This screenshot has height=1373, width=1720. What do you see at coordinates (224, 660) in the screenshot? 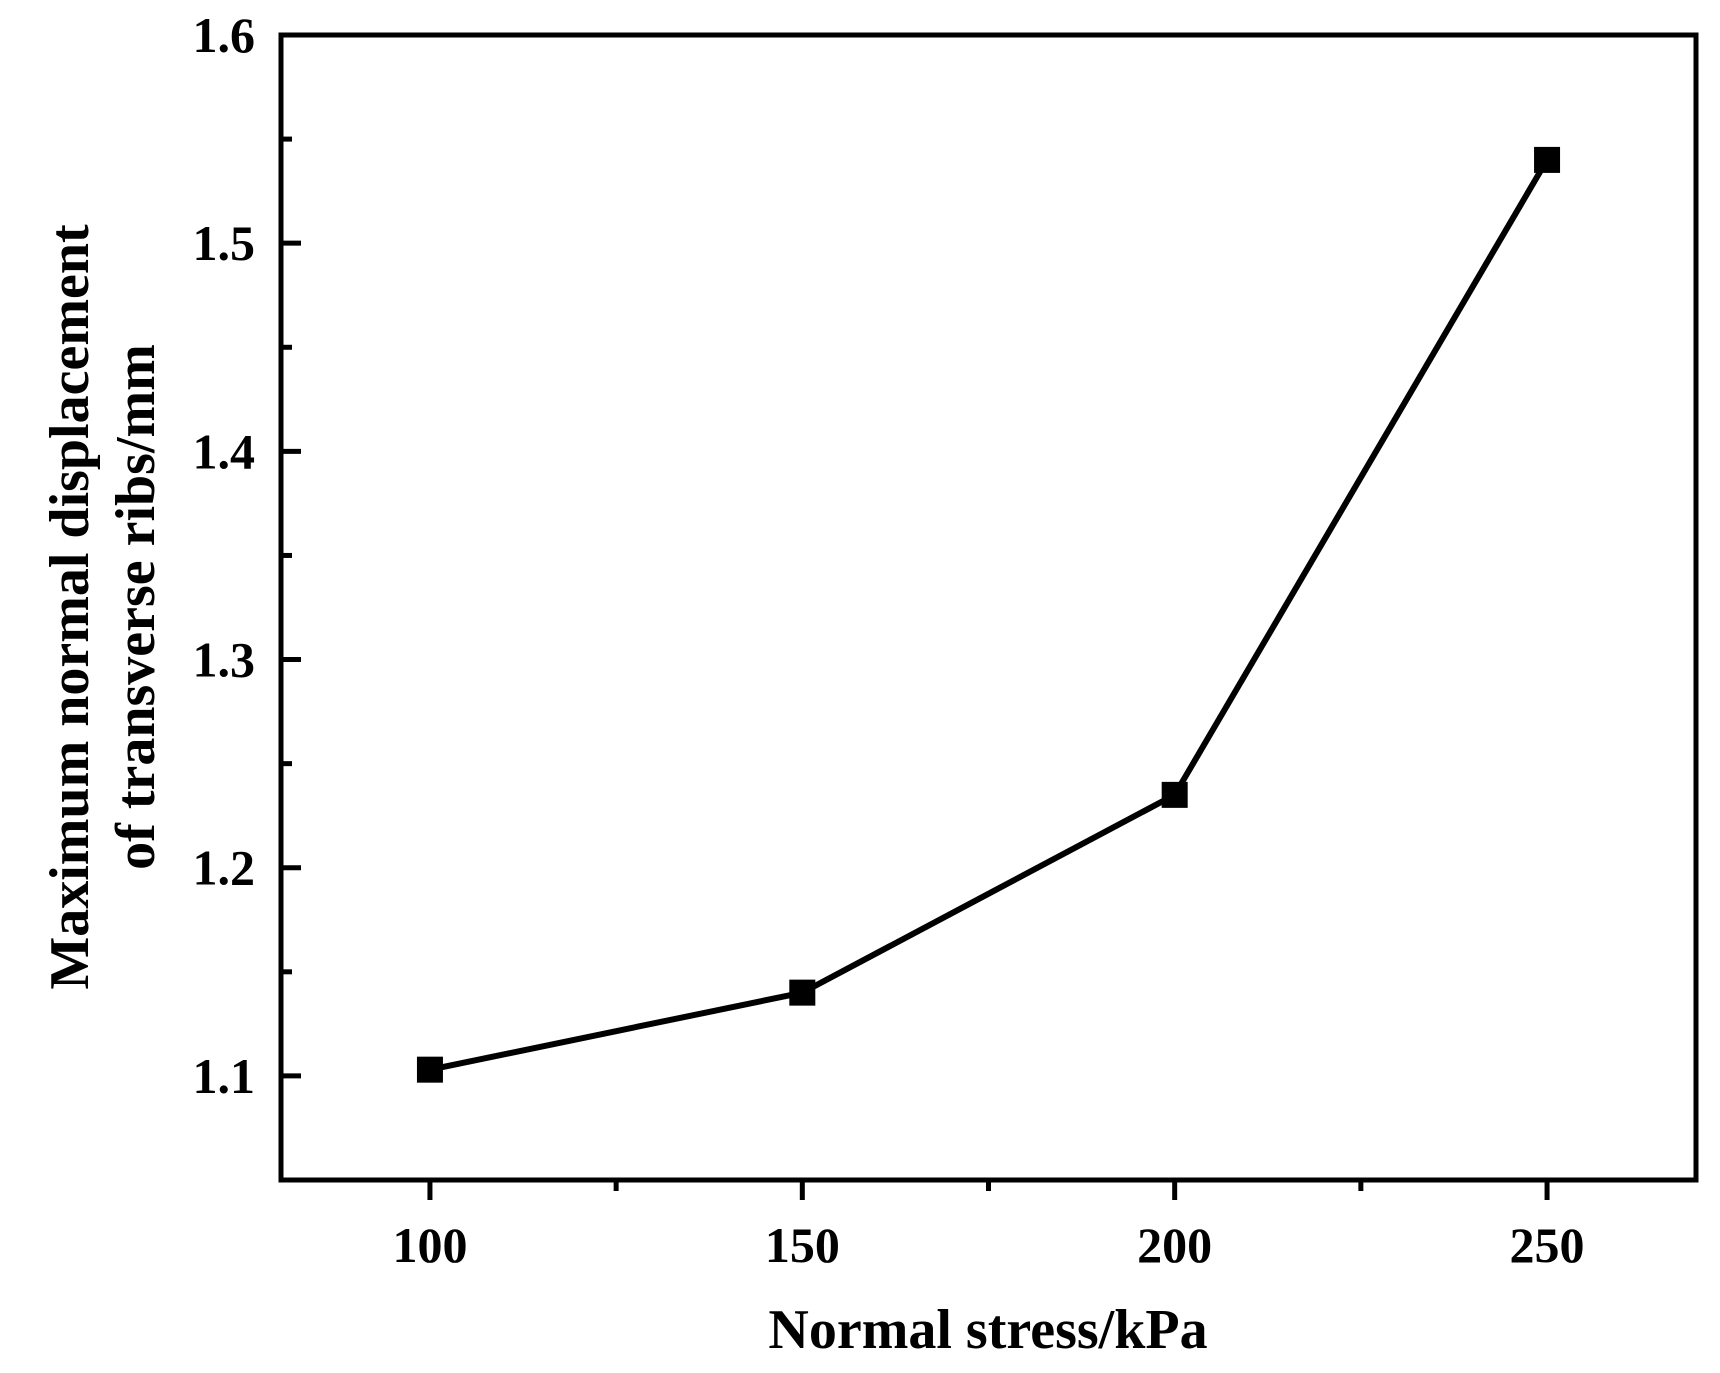
I see `y-tick-label: 1.3` at bounding box center [224, 660].